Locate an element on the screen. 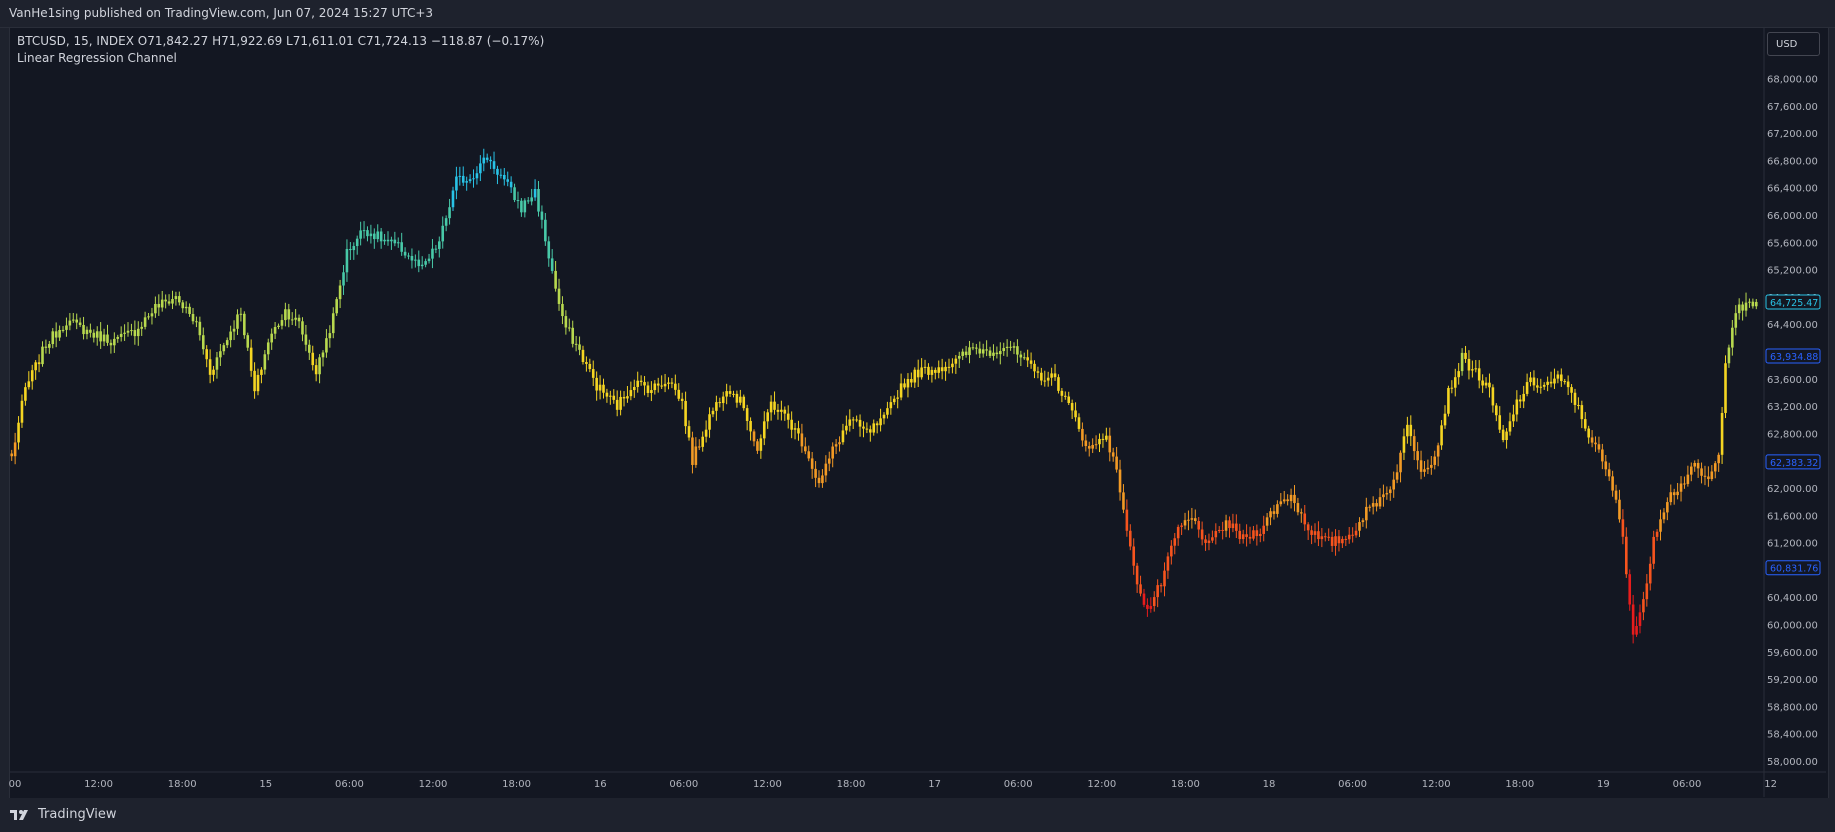 The height and width of the screenshot is (832, 1835). y-tick-label: 59,200.00 is located at coordinates (1792, 680).